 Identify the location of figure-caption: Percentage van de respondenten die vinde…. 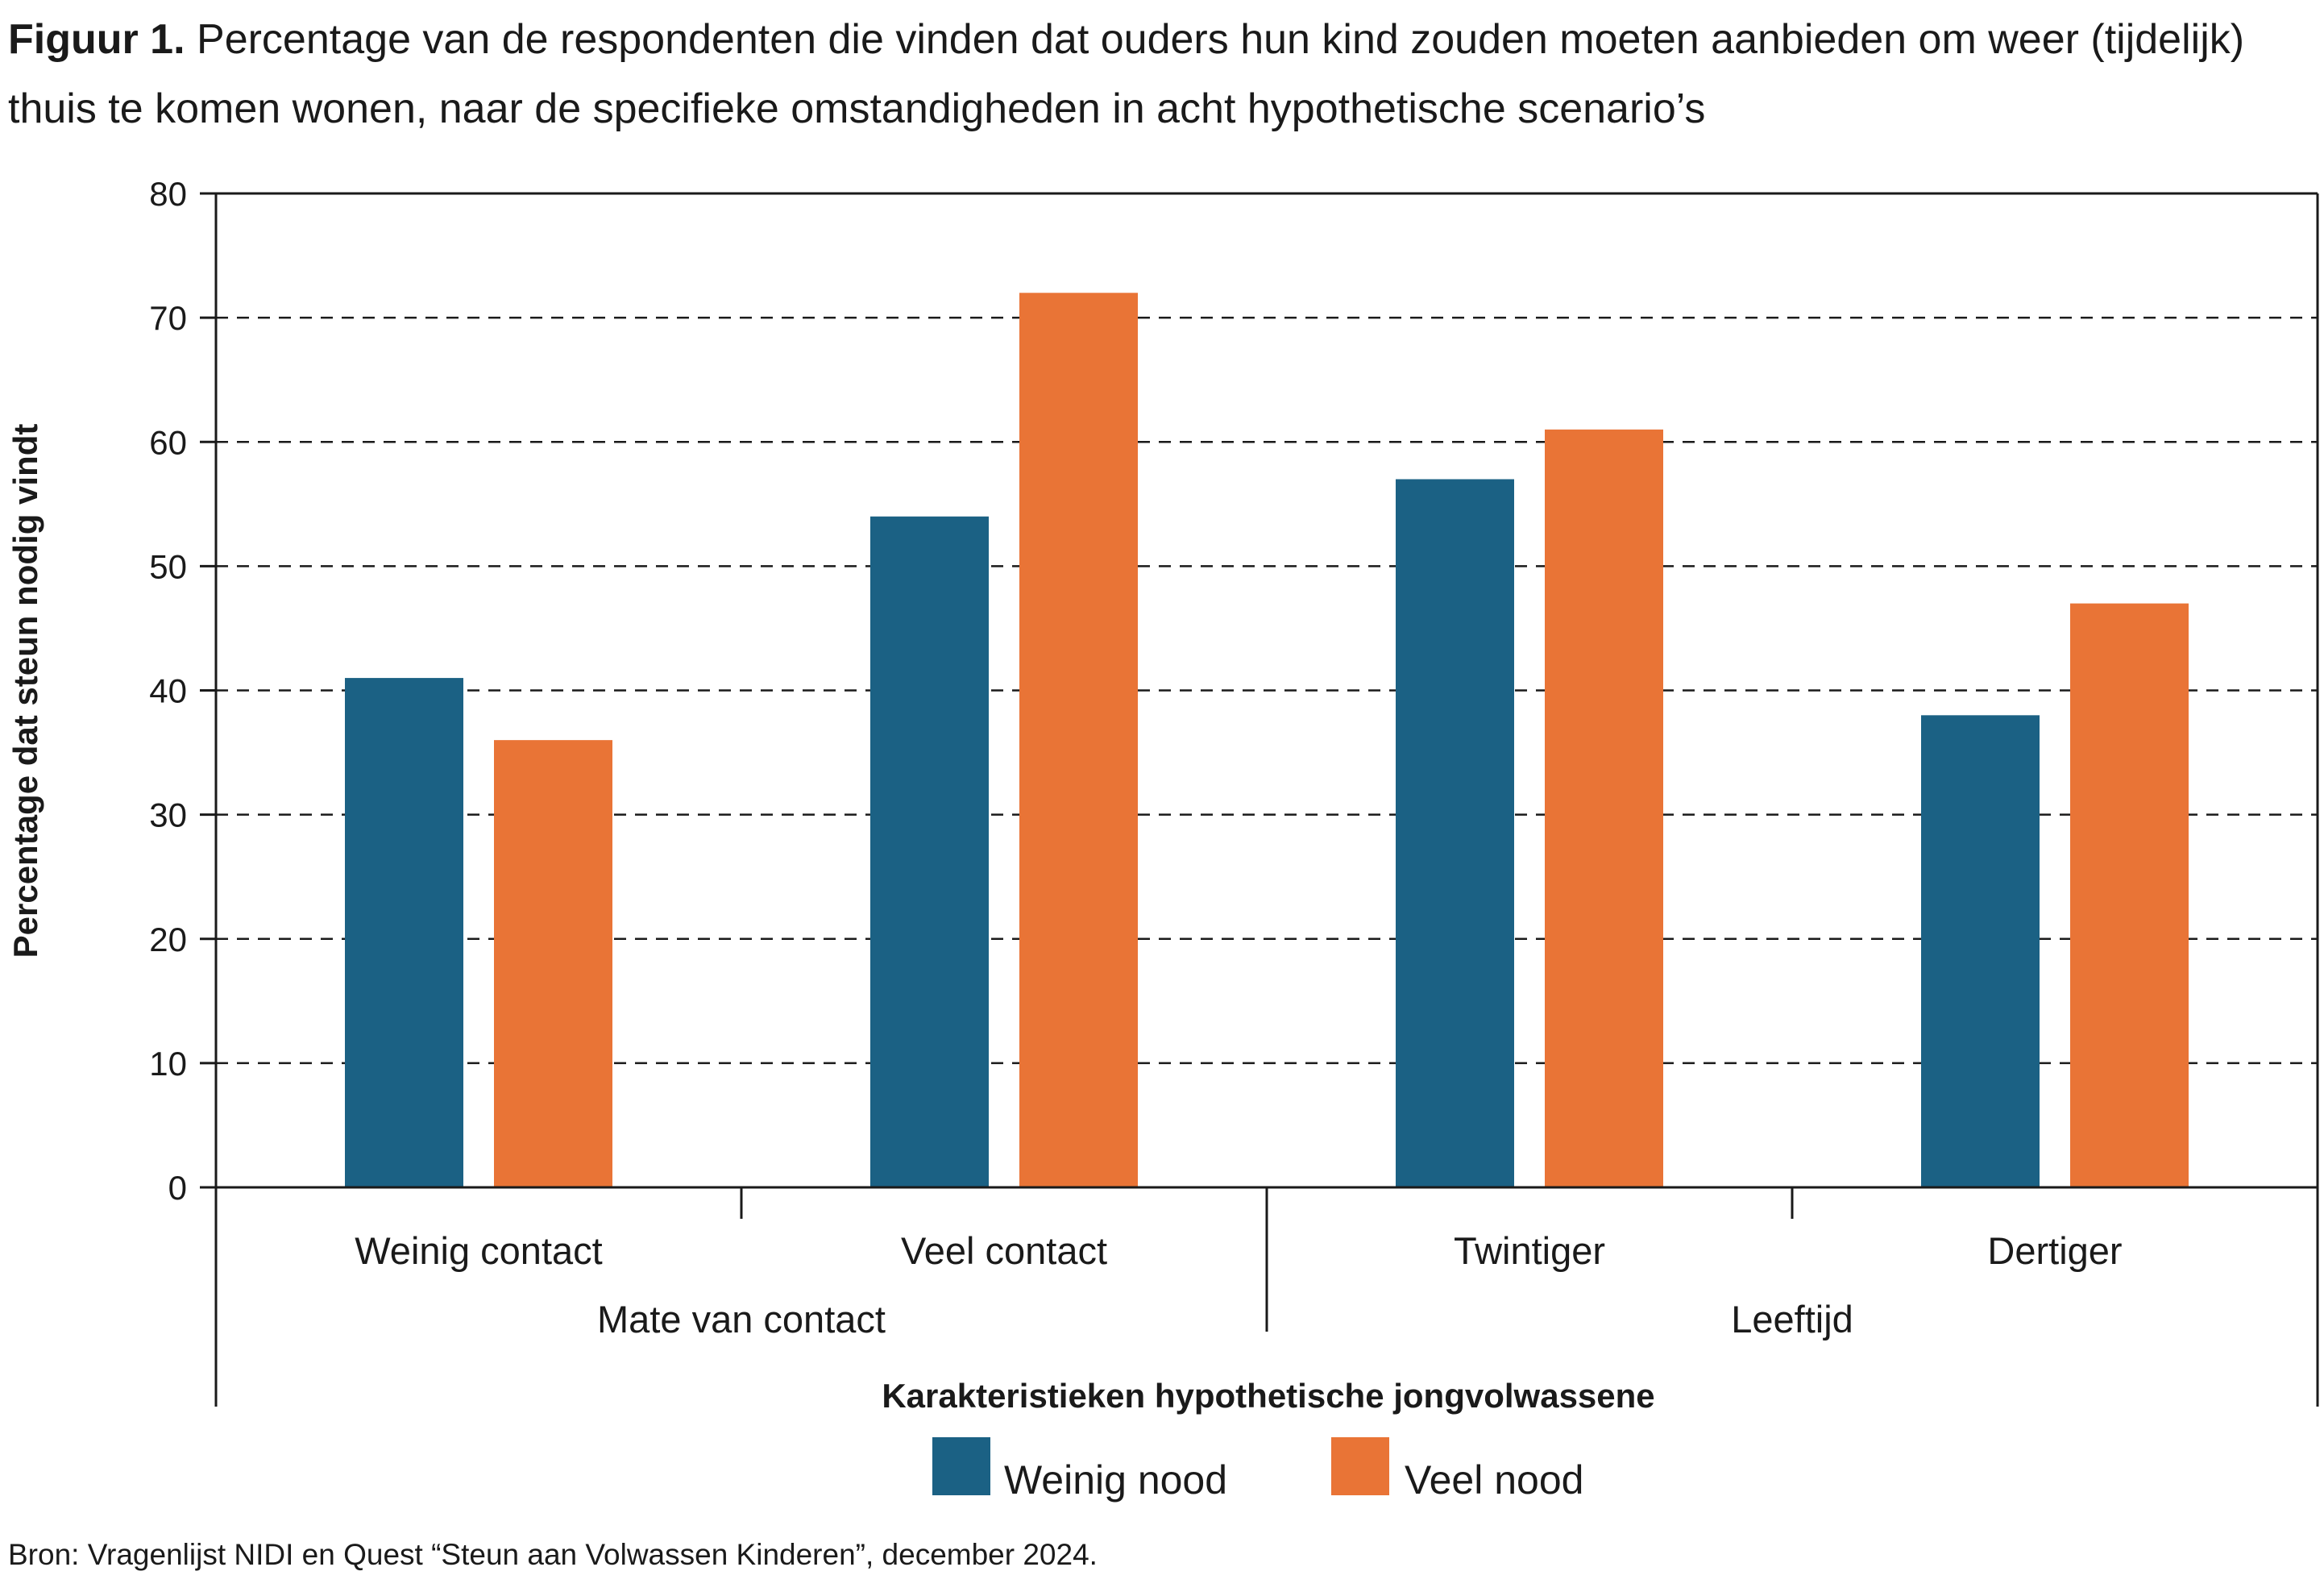
(1127, 74).